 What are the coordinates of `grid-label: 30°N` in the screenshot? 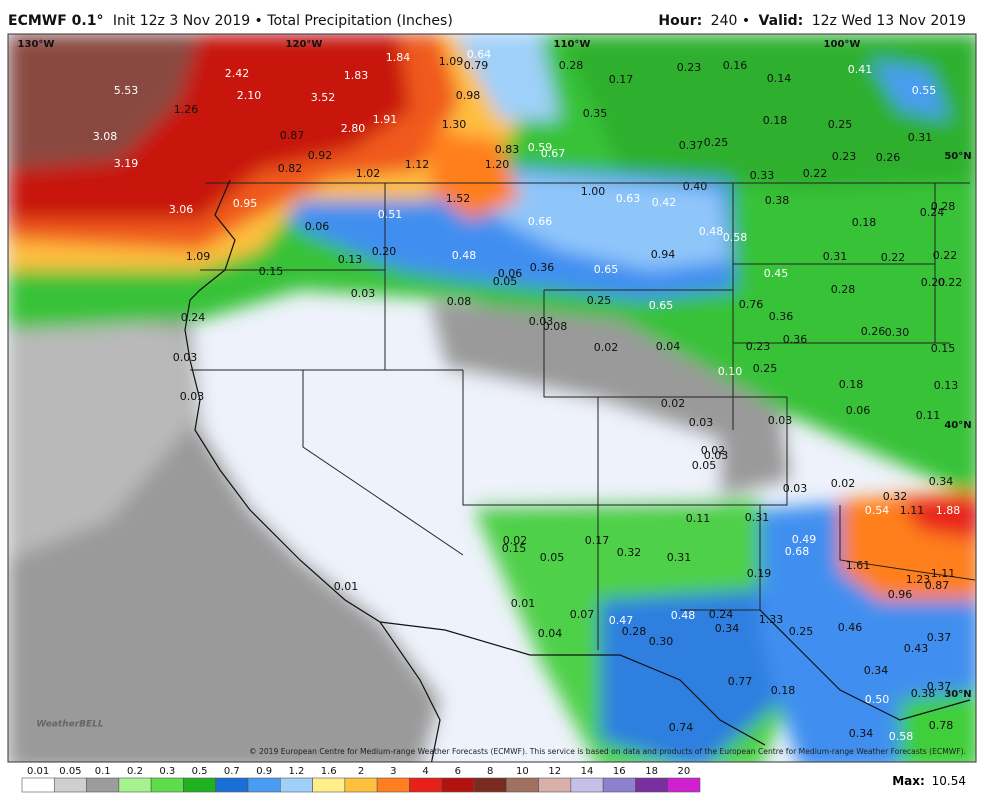 It's located at (957, 694).